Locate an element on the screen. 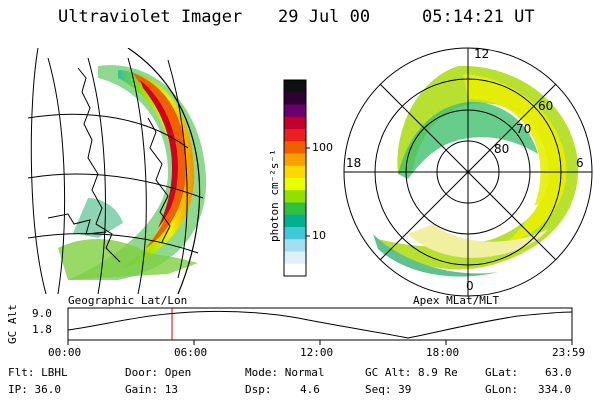 This screenshot has height=400, width=600. glat-value: 63.0 is located at coordinates (558, 372).